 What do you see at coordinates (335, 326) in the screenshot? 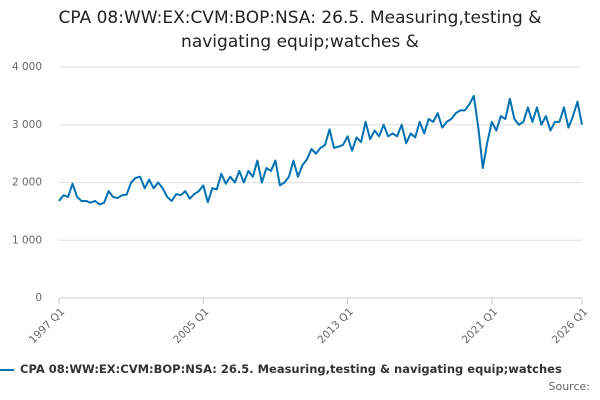
I see `x-tick-label: 2013 Q1` at bounding box center [335, 326].